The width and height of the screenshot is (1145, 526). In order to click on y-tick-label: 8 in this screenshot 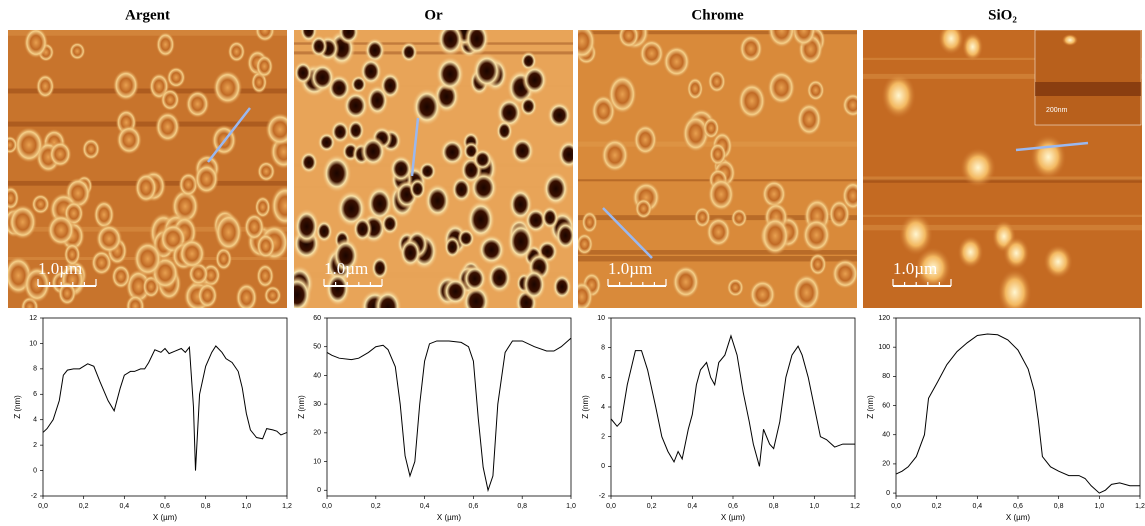, I will do `click(35, 369)`.